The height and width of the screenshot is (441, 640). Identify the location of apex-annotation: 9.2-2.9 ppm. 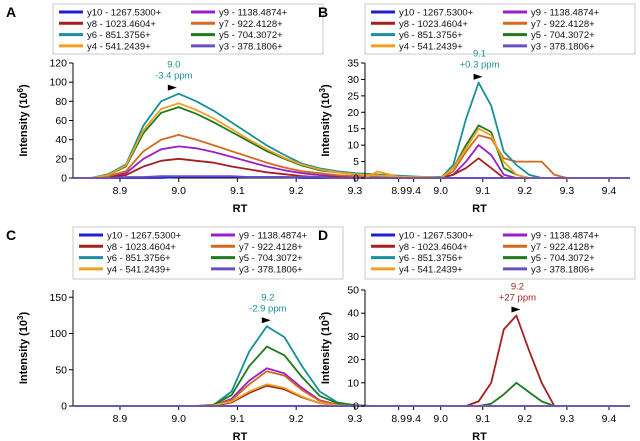
(268, 308).